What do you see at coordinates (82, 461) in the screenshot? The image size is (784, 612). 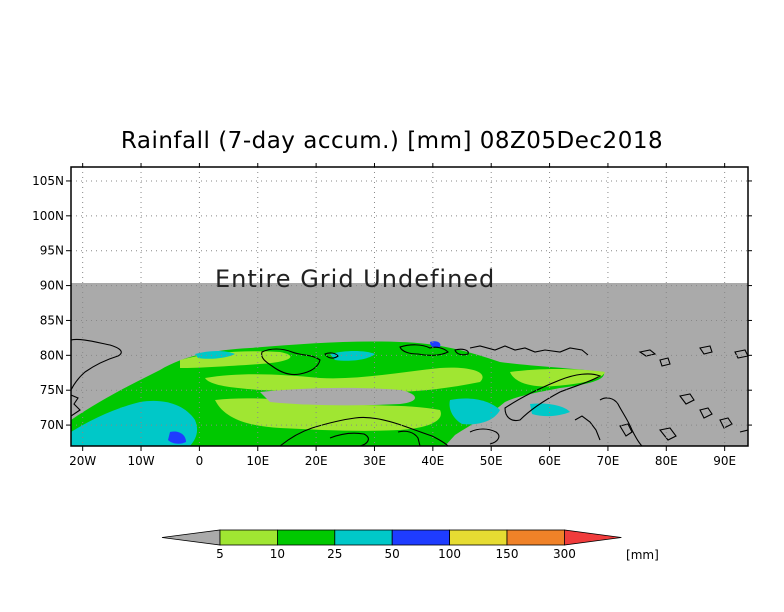 I see `x-tick-label: 20W` at bounding box center [82, 461].